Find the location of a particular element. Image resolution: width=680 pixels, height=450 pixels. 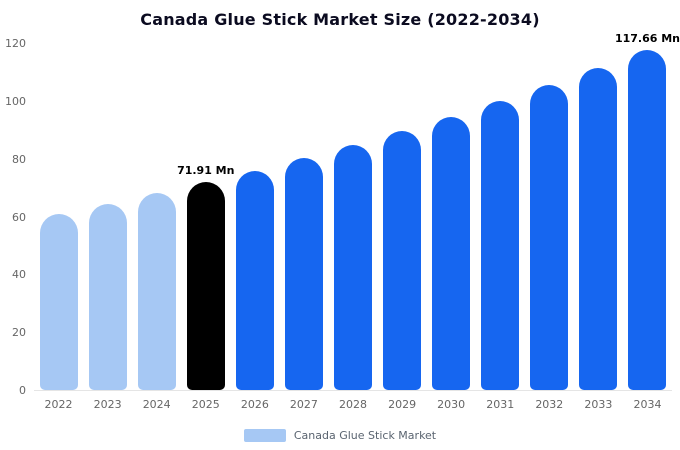

bar-2032 is located at coordinates (549, 237).